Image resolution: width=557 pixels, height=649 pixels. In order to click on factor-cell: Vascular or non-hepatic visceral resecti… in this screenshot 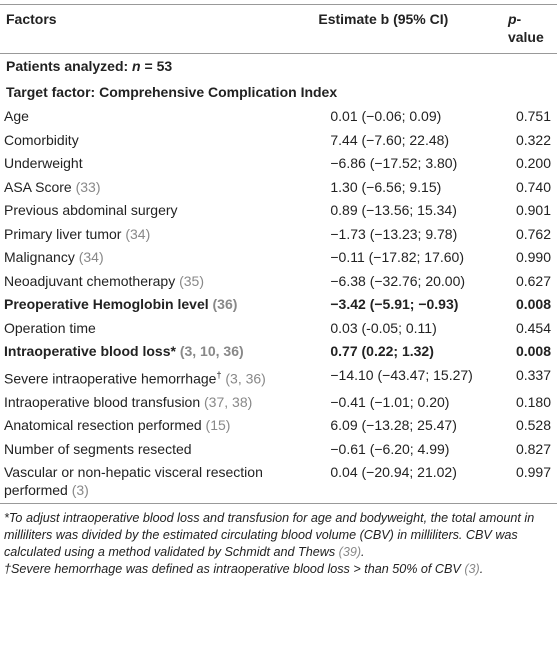, I will do `click(149, 483)`.